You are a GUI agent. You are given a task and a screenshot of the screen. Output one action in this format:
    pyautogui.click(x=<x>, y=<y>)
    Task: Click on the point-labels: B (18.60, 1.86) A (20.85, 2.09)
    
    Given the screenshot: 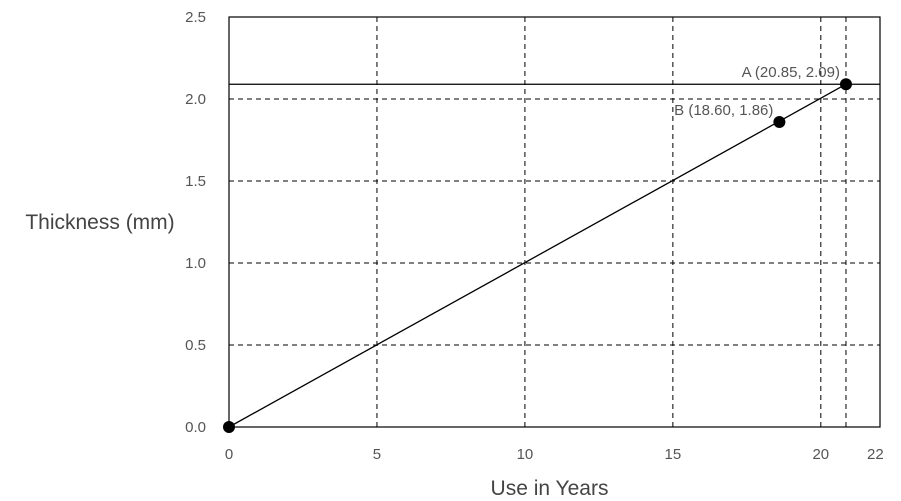 What is the action you would take?
    pyautogui.click(x=757, y=91)
    